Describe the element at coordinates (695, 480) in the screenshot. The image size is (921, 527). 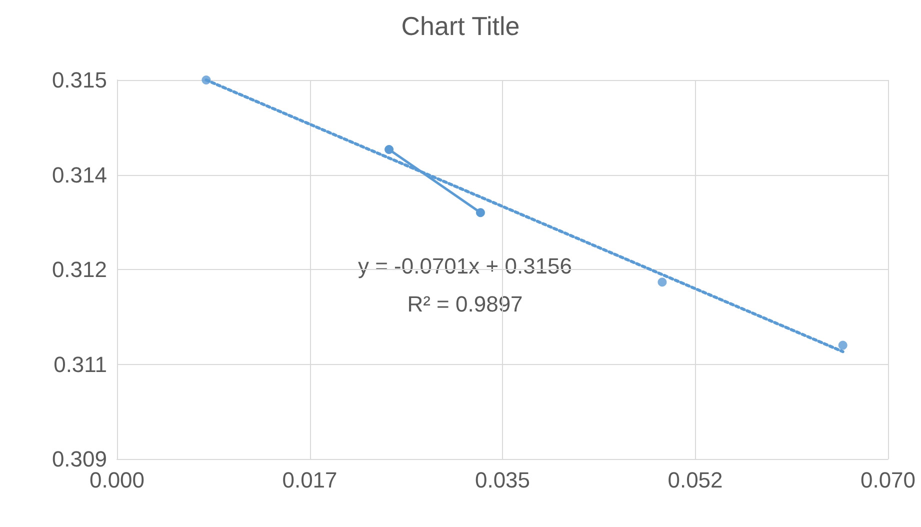
I see `x-tick-label: 0.052` at that location.